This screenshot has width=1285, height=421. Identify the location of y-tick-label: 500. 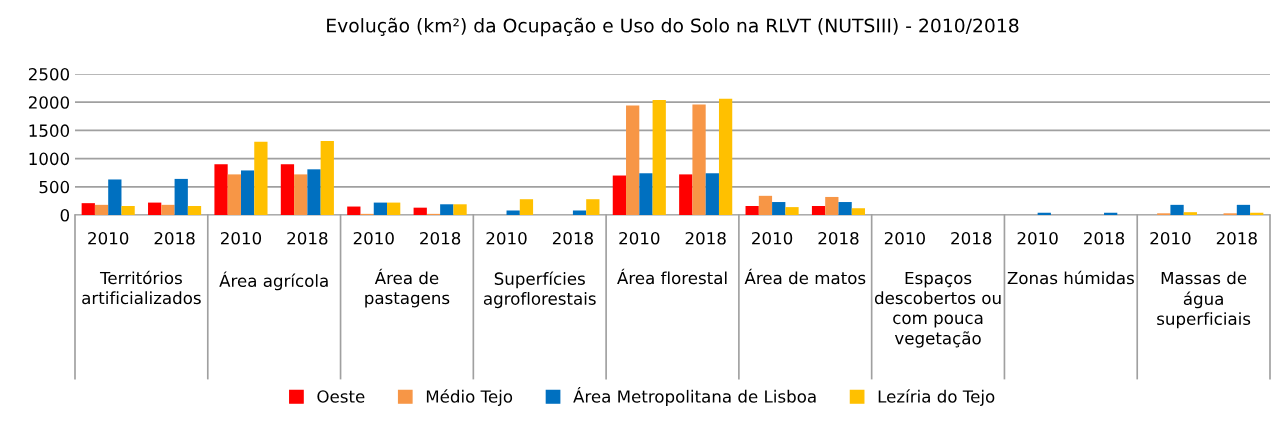
(54, 187).